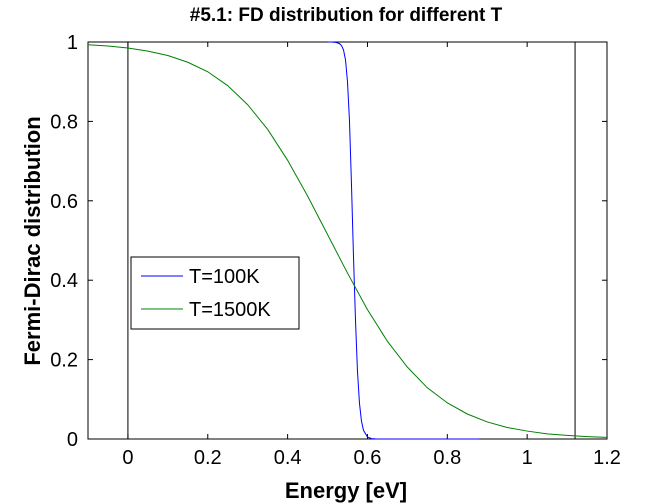  I want to click on legend-box, so click(215, 293).